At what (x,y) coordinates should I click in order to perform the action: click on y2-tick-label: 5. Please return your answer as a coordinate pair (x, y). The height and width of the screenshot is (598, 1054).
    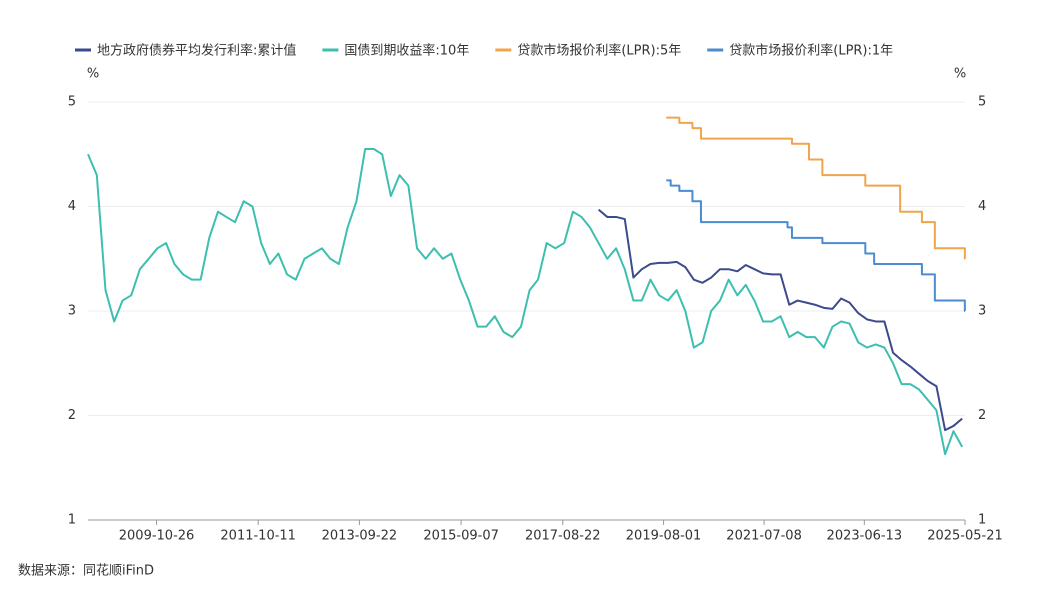
    Looking at the image, I should click on (982, 102).